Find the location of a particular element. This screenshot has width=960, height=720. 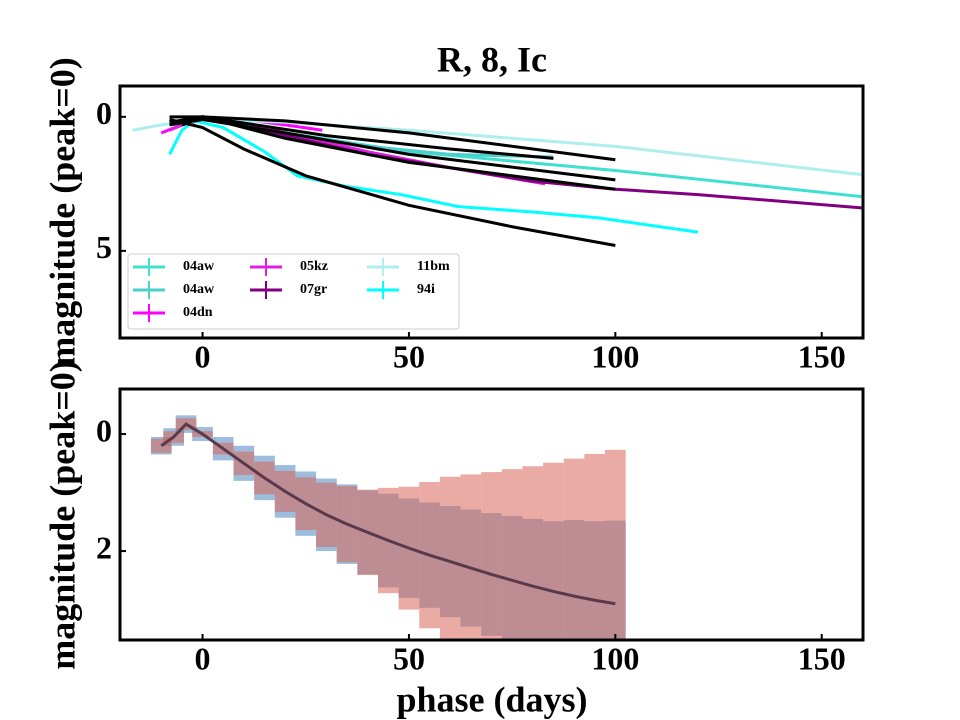

x-axis-label: phase (days) is located at coordinates (491, 699).